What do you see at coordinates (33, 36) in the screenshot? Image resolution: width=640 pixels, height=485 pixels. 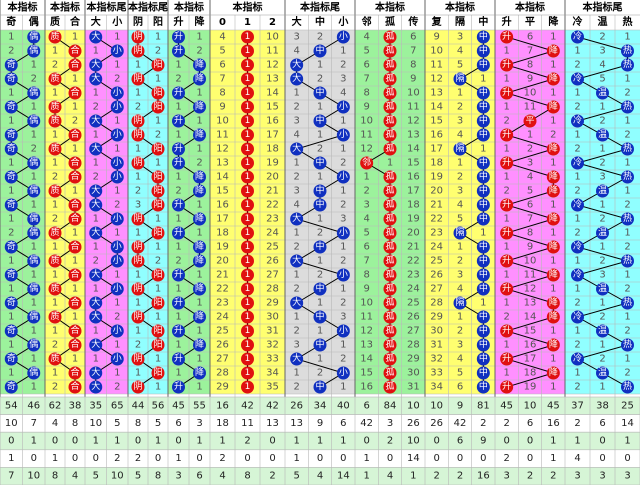 I see `hit-label: 偶` at bounding box center [33, 36].